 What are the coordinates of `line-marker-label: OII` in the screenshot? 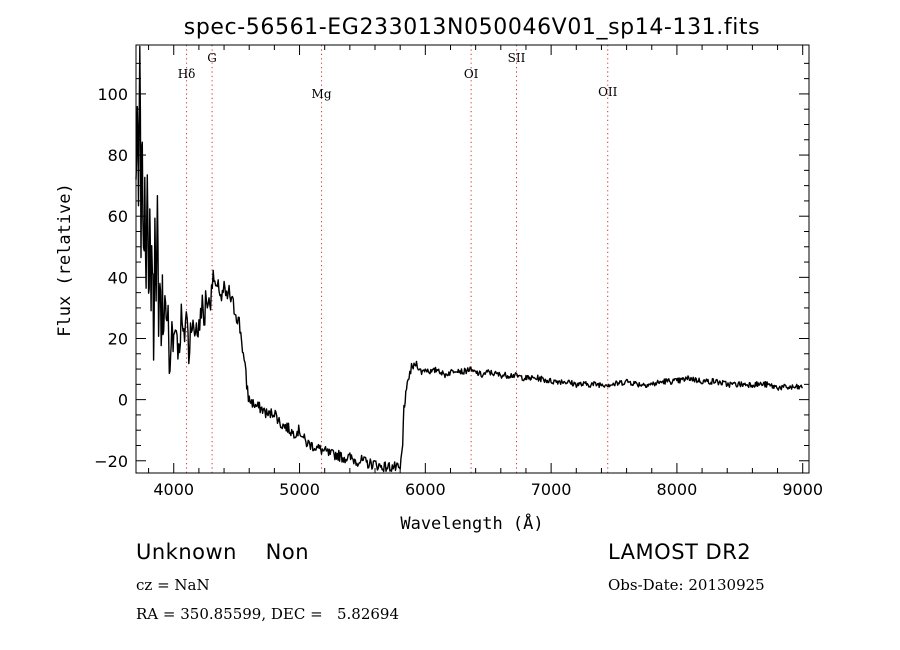 It's located at (608, 92).